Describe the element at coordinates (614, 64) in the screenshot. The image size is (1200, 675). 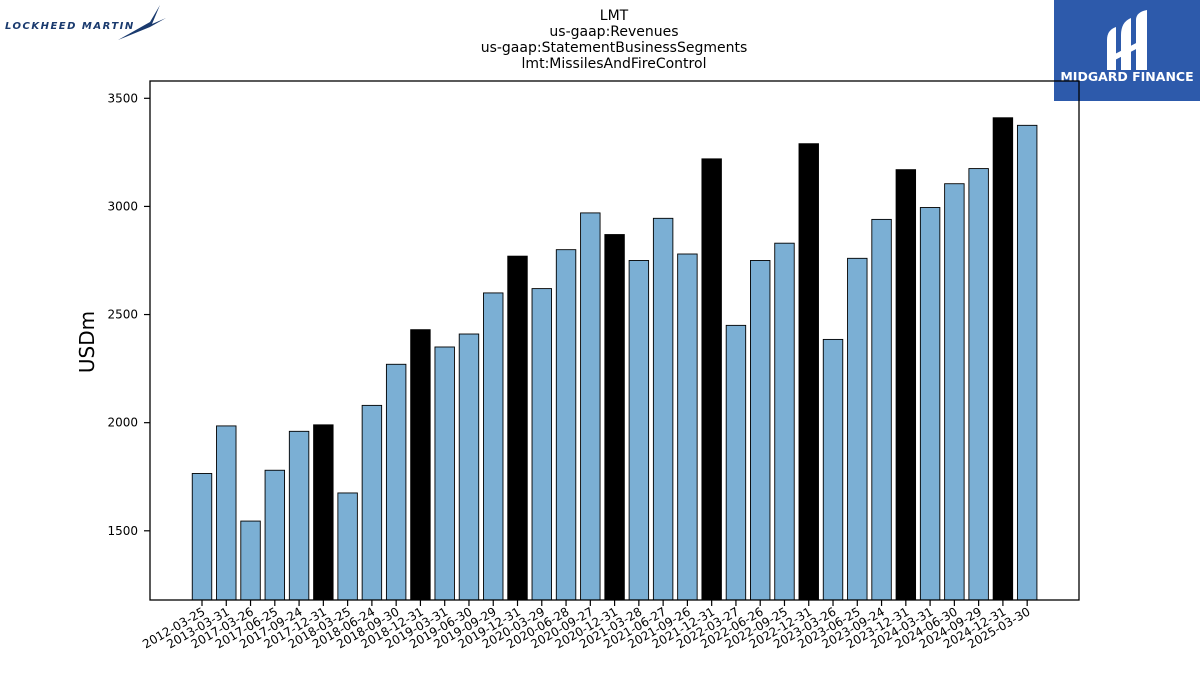
I see `chart-title-line: lmt:MissilesAndFireControl` at that location.